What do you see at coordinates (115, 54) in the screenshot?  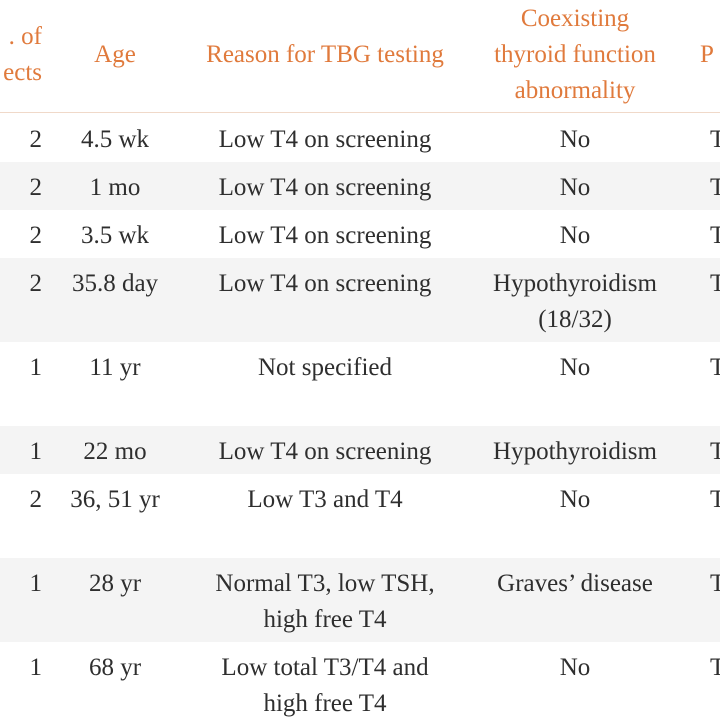 I see `header-age: Age` at bounding box center [115, 54].